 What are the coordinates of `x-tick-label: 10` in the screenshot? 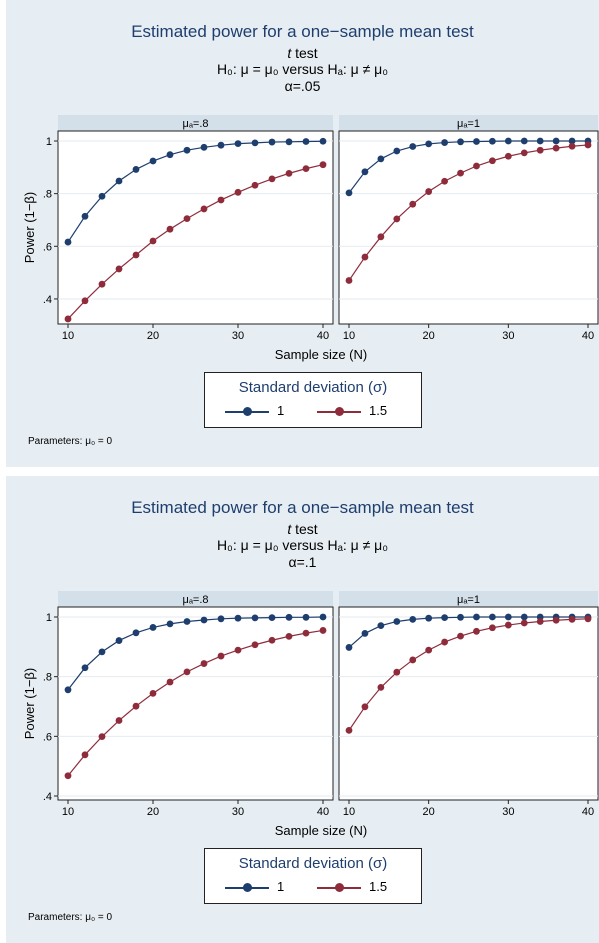 It's located at (68, 336).